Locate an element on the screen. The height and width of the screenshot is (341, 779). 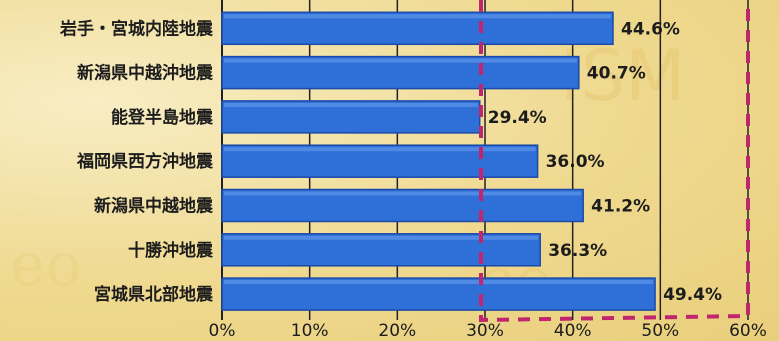
data-label: 41.2% is located at coordinates (620, 207).